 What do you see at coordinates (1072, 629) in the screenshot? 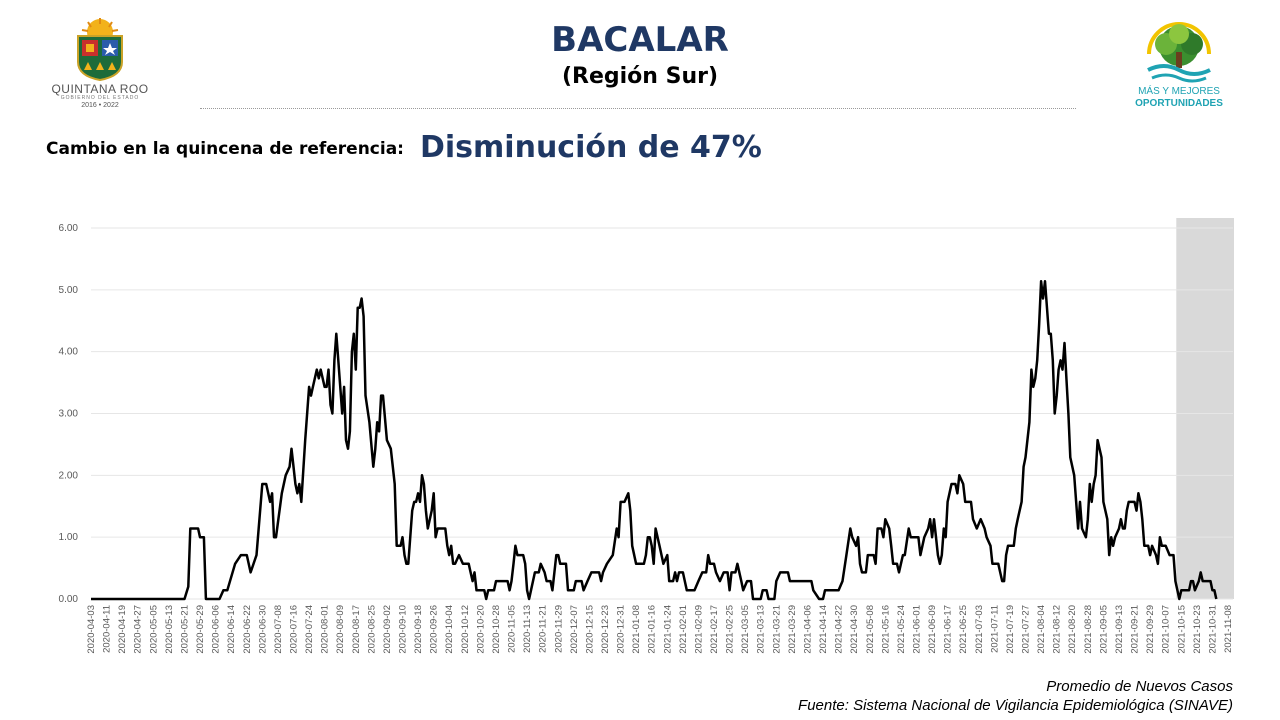
I see `x-tick-label: 2021-08-20` at bounding box center [1072, 629].